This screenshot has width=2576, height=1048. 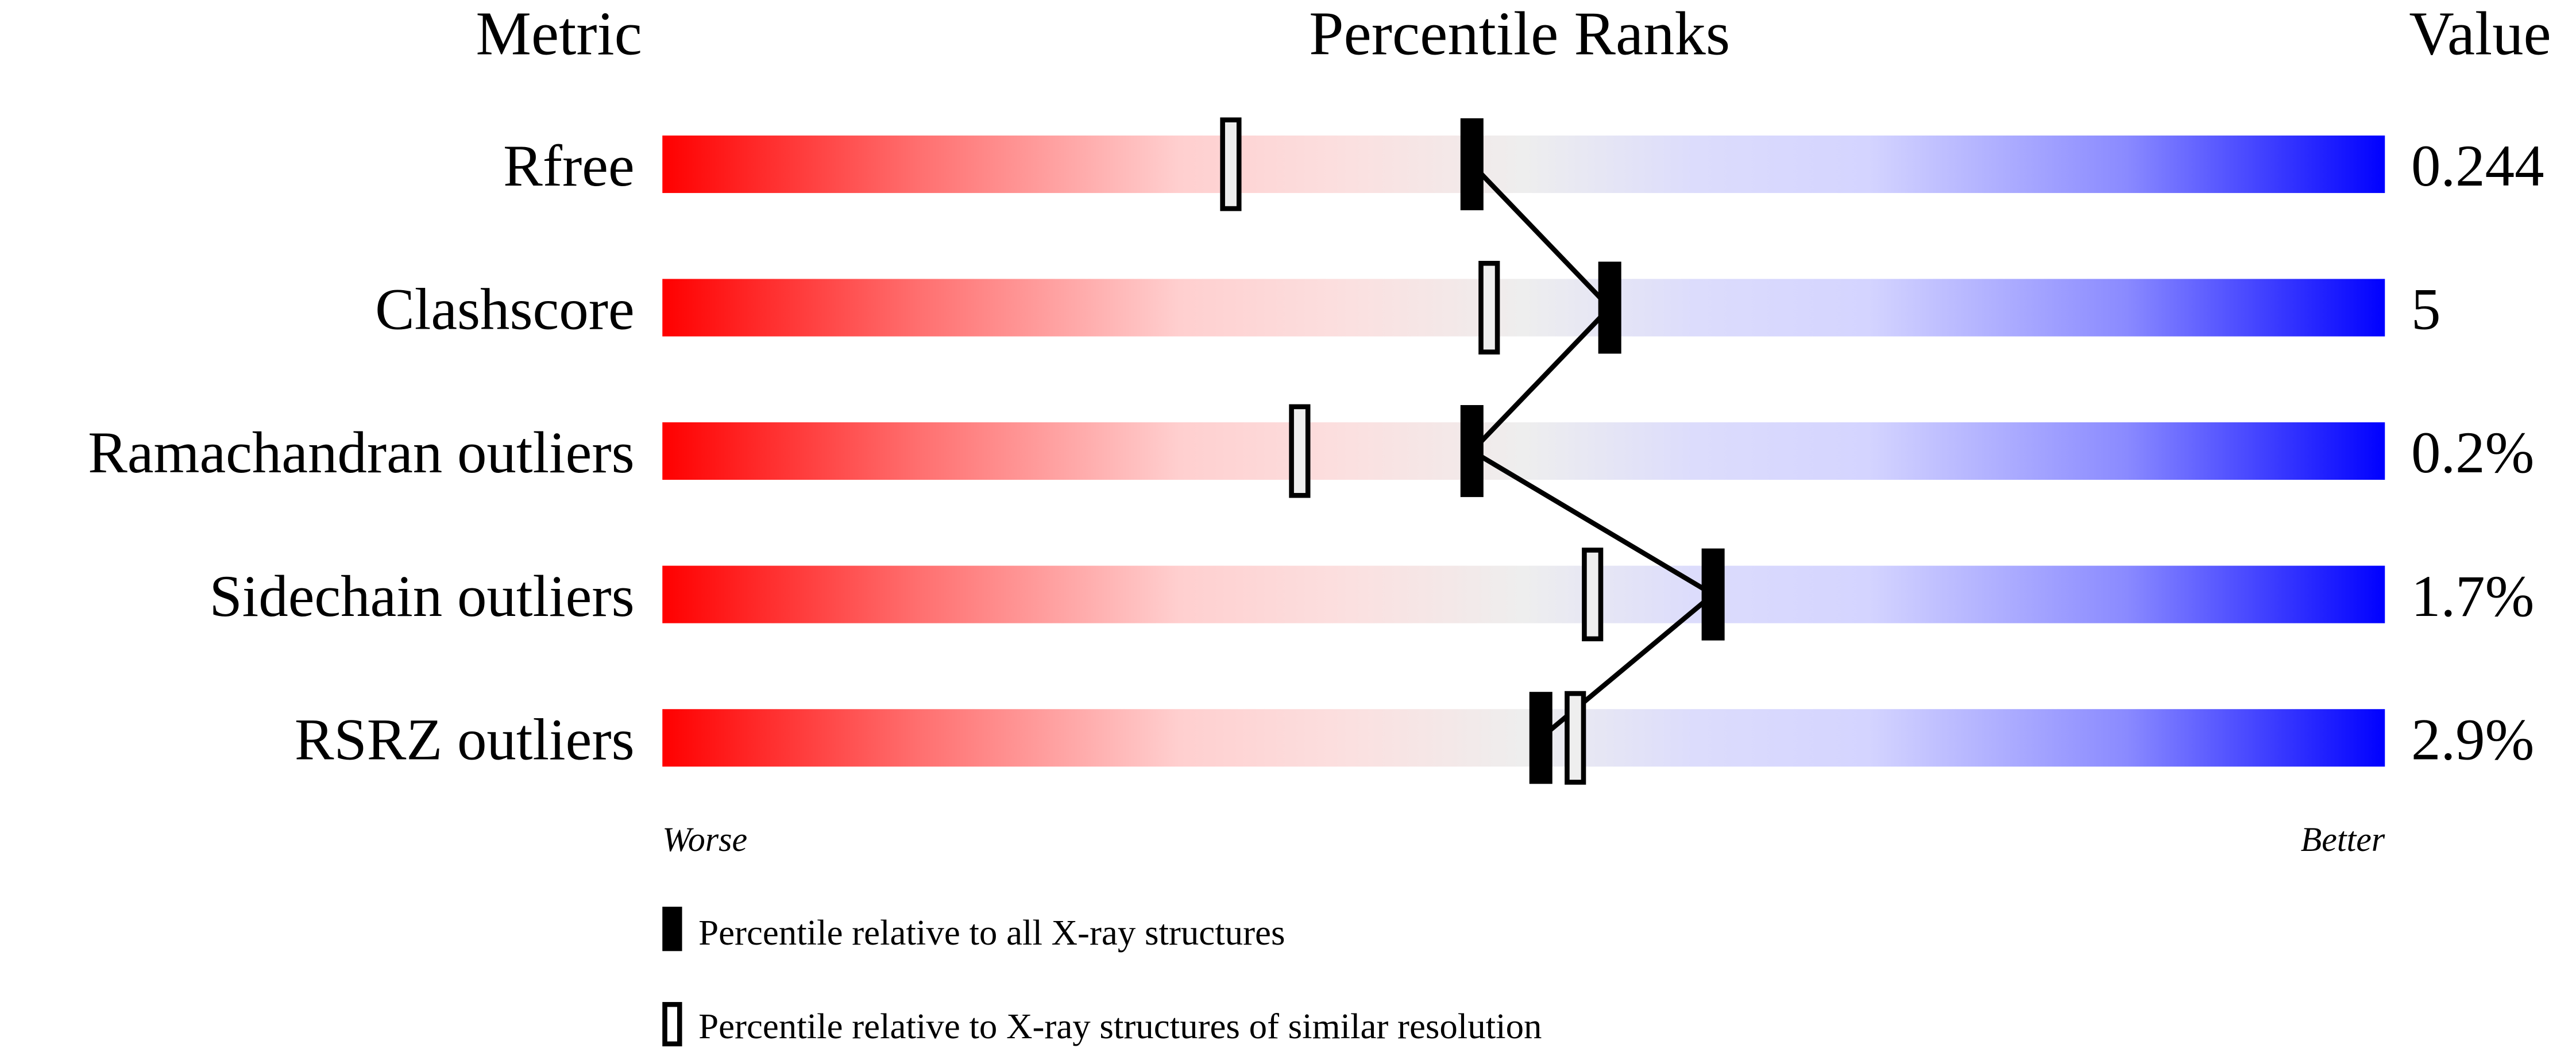 I want to click on metric-row: RSRZ outliers 2.9%, so click(x=1414, y=739).